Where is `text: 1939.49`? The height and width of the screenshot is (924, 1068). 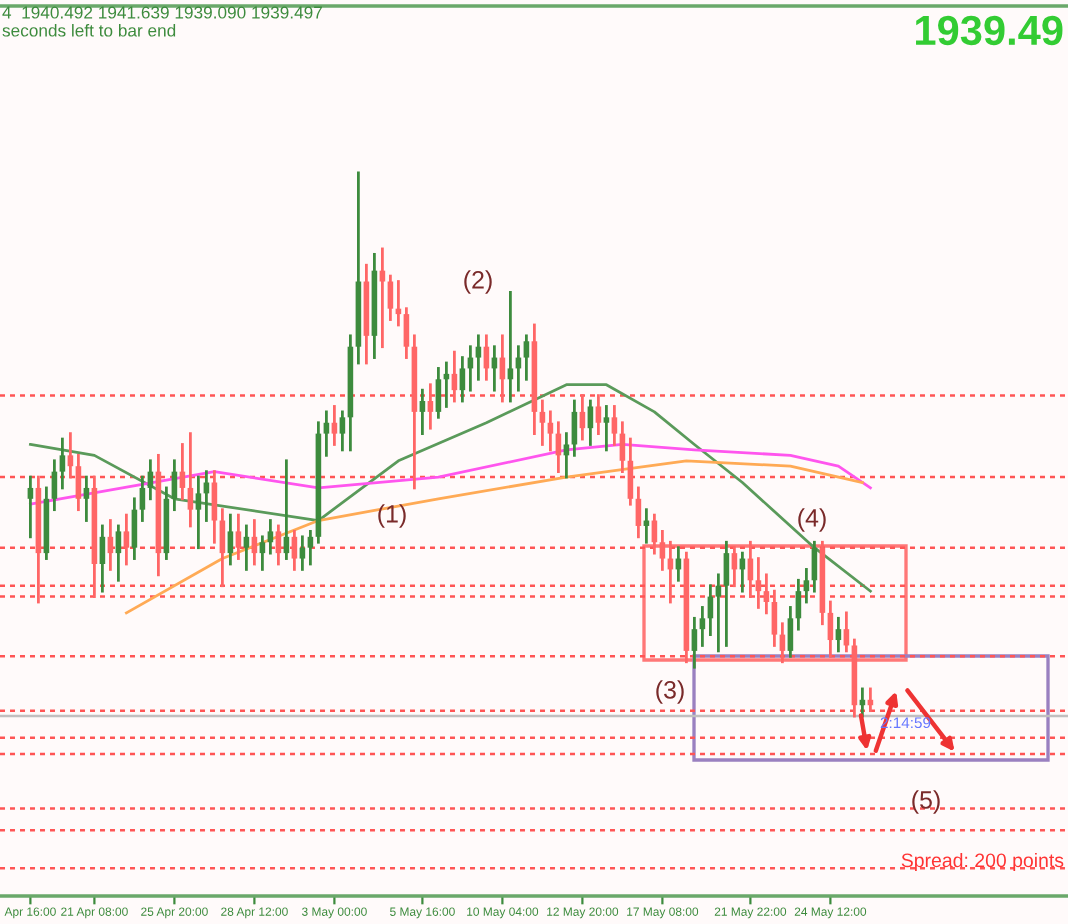 text: 1939.49 is located at coordinates (989, 30).